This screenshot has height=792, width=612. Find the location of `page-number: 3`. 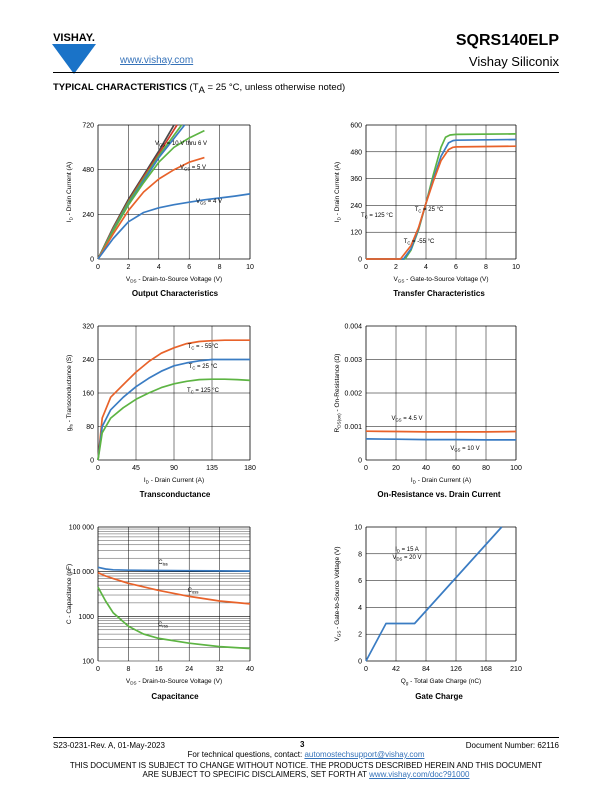

page-number: 3 is located at coordinates (302, 744).